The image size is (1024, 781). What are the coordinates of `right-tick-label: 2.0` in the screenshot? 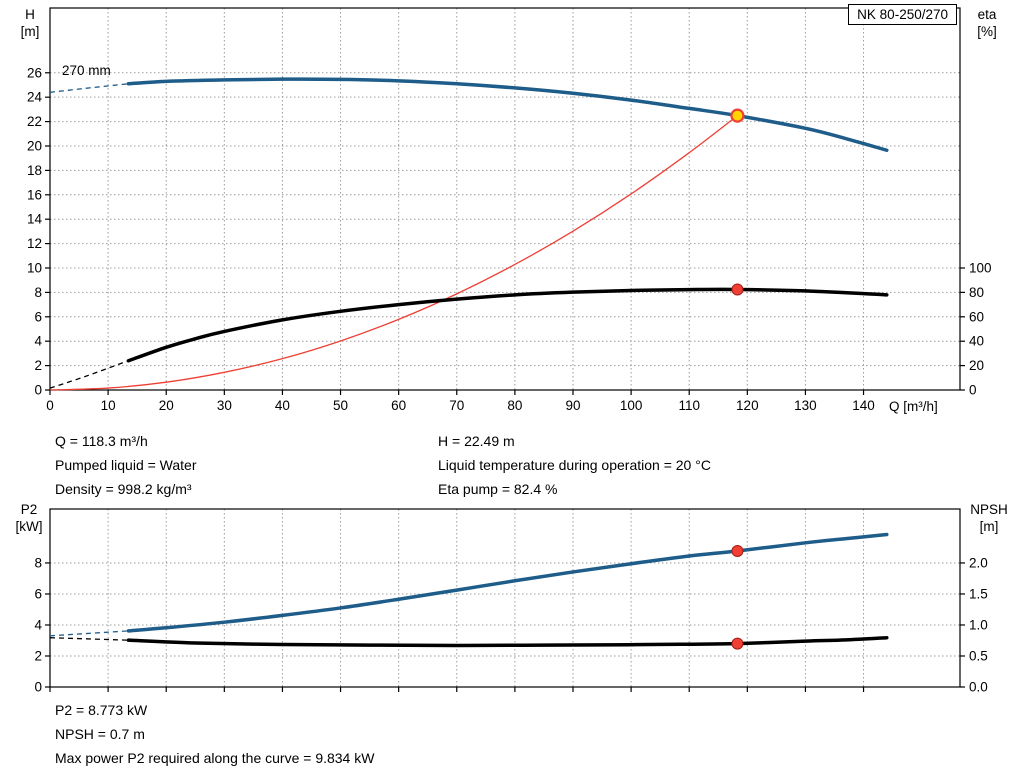 It's located at (978, 562).